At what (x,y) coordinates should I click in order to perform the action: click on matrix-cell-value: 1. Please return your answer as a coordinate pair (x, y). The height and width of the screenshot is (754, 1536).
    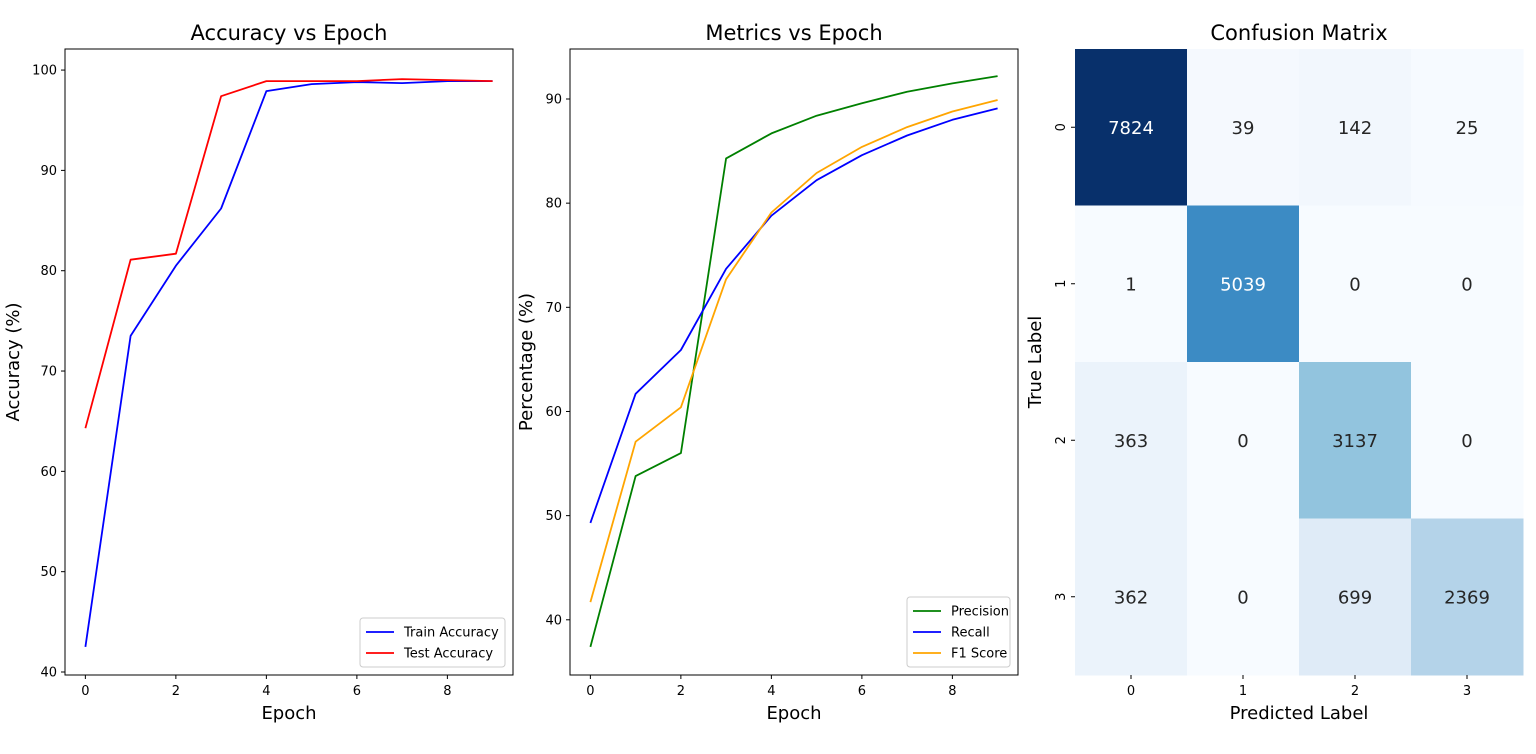
    Looking at the image, I should click on (1130, 284).